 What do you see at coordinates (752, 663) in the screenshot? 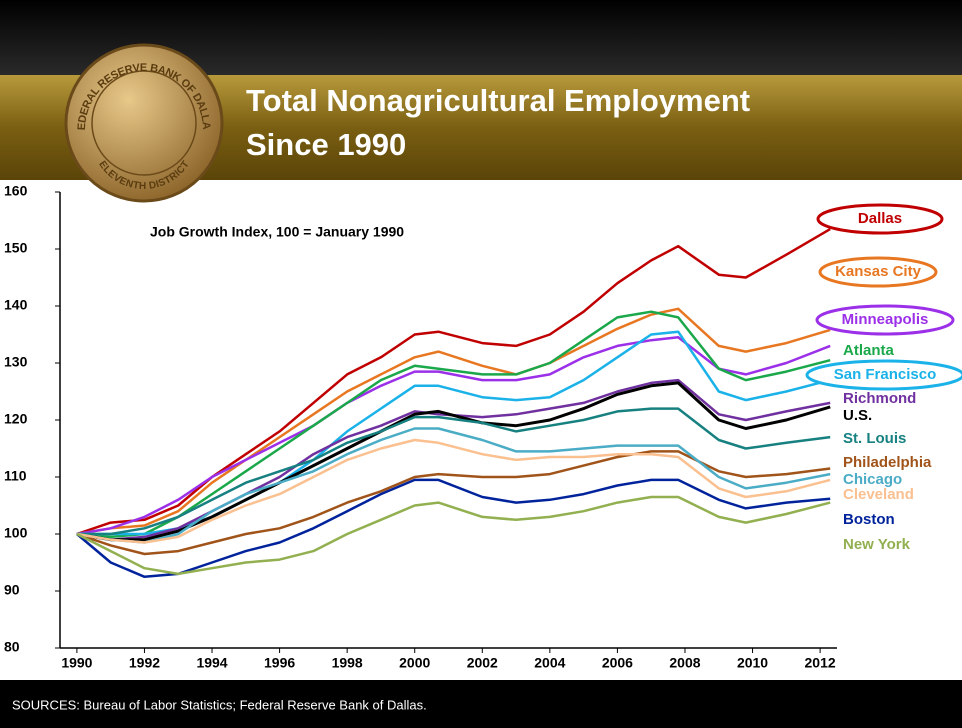
I see `x-tick-label: 2010` at bounding box center [752, 663].